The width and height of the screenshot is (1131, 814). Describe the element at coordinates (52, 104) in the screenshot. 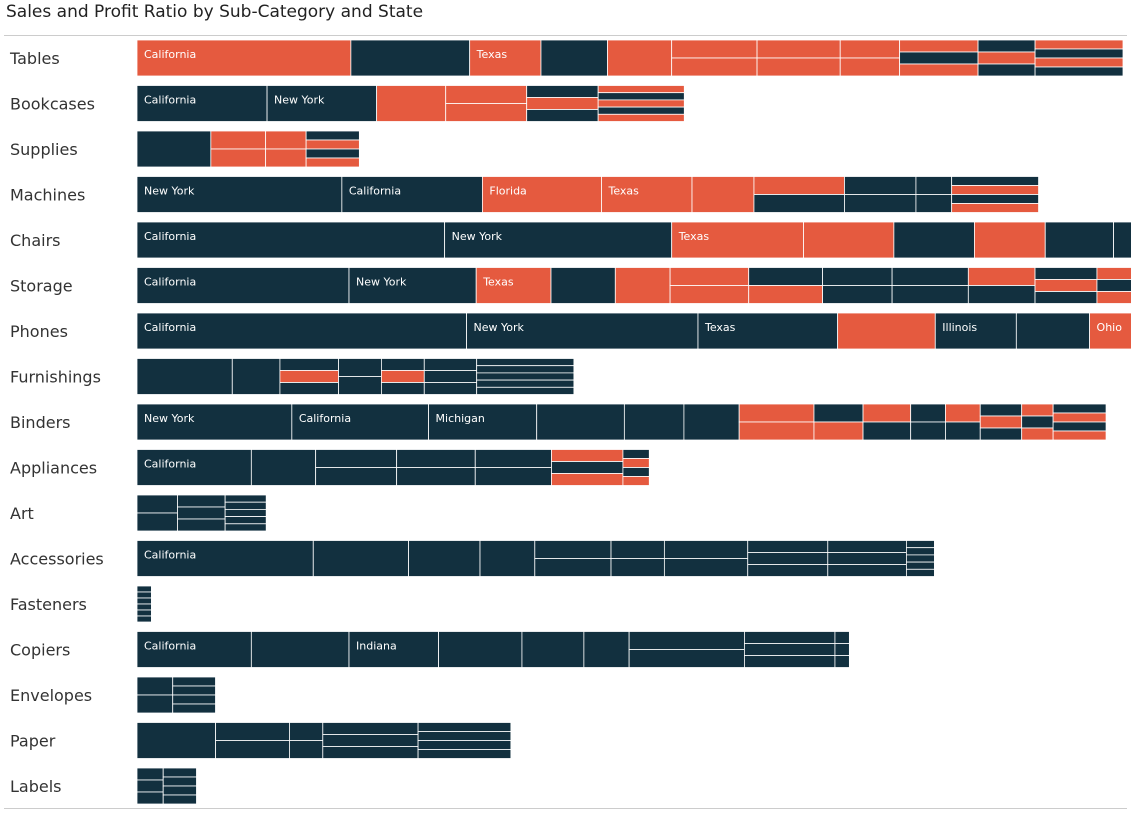

I see `row-label-bookcases: Bookcases` at that location.